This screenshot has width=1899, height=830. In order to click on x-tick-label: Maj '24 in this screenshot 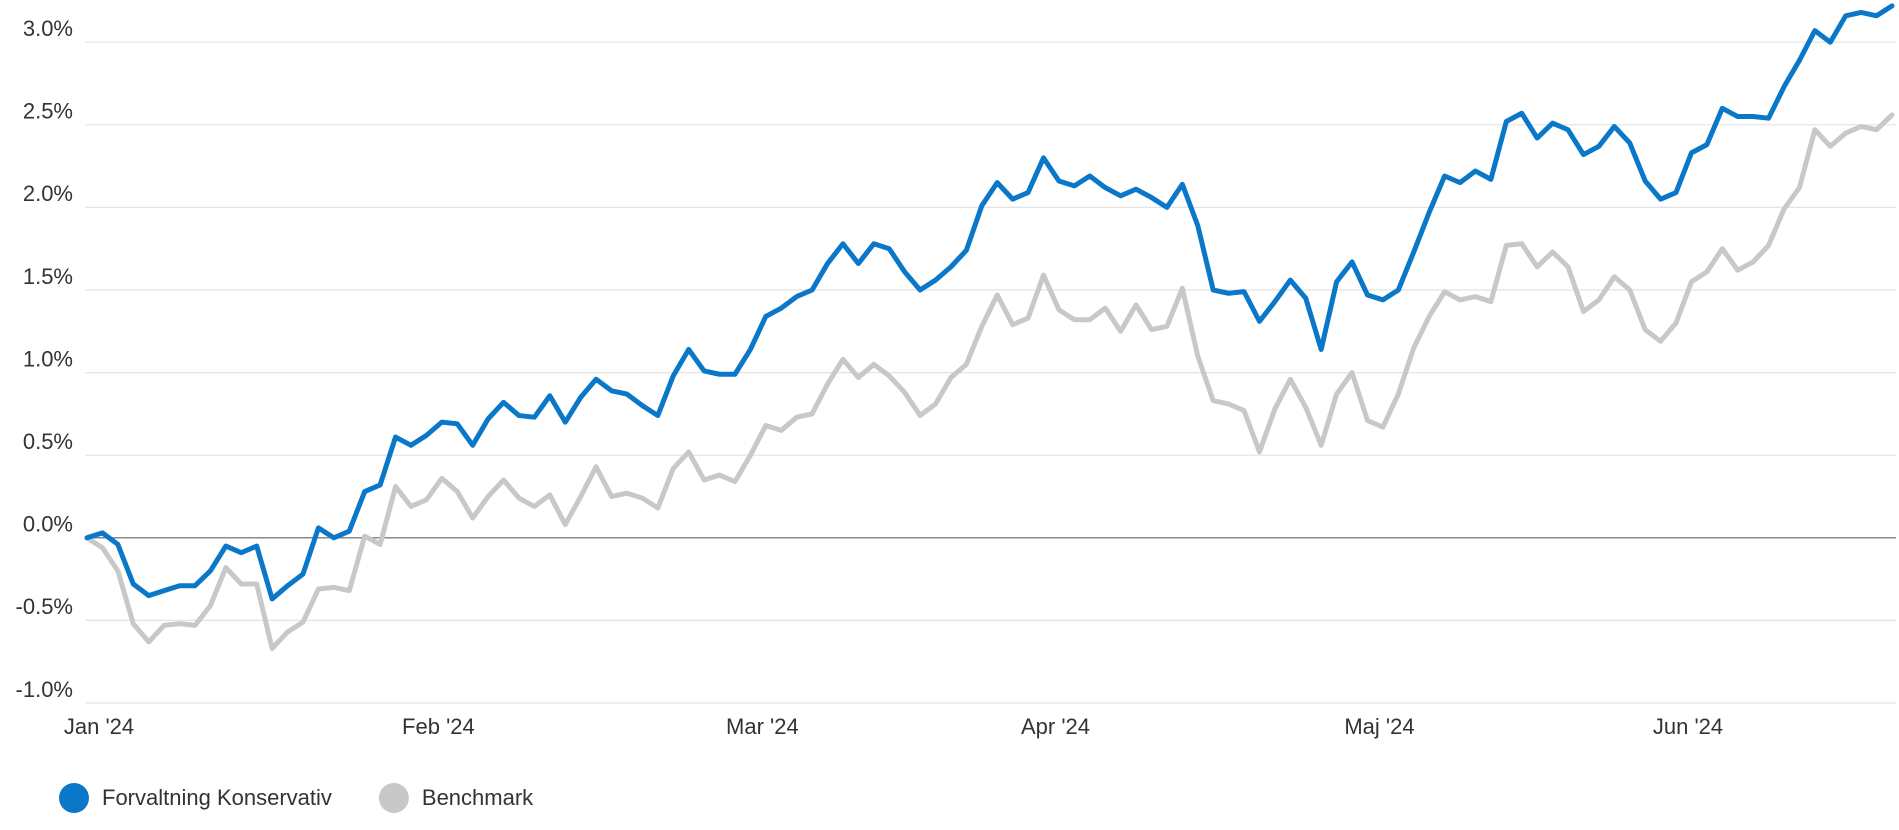, I will do `click(1379, 726)`.